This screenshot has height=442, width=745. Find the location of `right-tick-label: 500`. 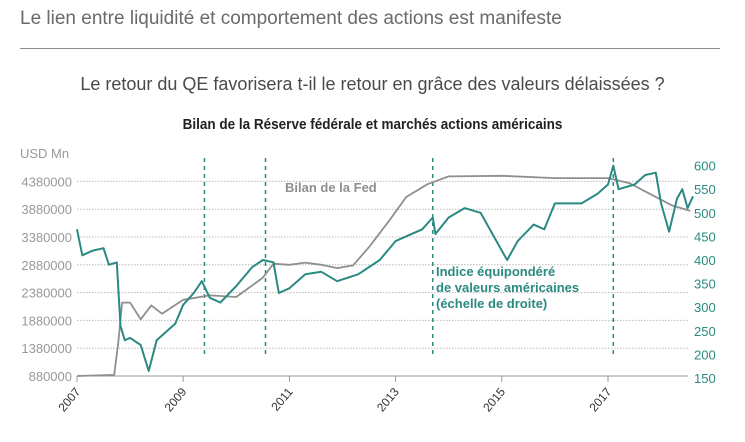

right-tick-label: 500 is located at coordinates (705, 213).